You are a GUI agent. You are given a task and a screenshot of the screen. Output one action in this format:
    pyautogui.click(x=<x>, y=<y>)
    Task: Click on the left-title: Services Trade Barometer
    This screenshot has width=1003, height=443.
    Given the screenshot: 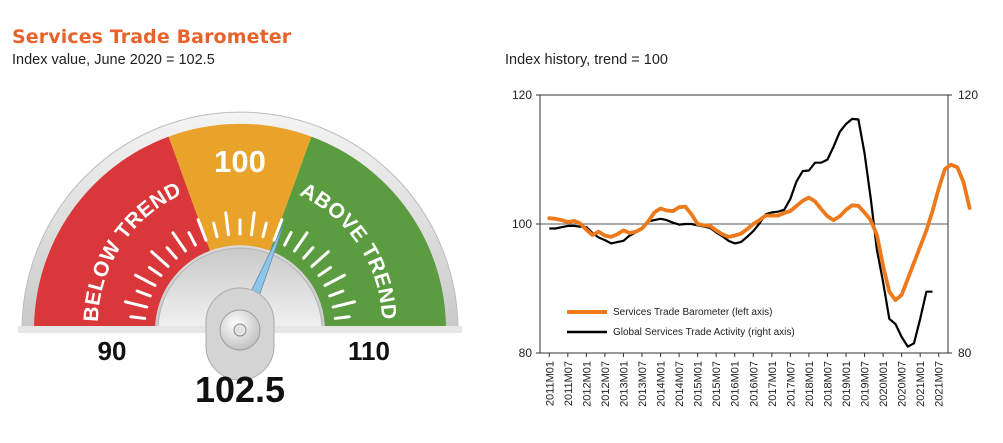 What is the action you would take?
    pyautogui.click(x=152, y=37)
    